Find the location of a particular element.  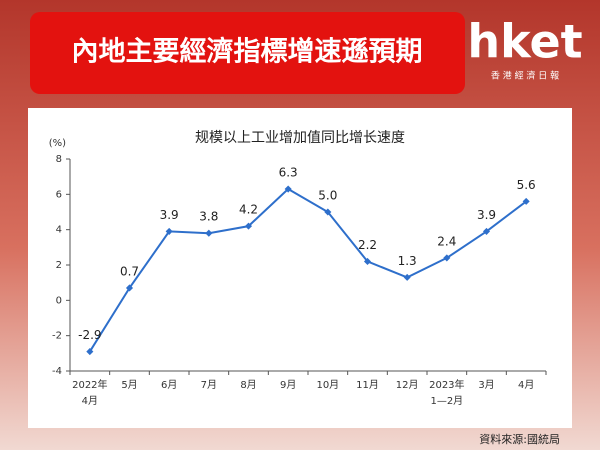

y-tick-label: 4 is located at coordinates (59, 230).